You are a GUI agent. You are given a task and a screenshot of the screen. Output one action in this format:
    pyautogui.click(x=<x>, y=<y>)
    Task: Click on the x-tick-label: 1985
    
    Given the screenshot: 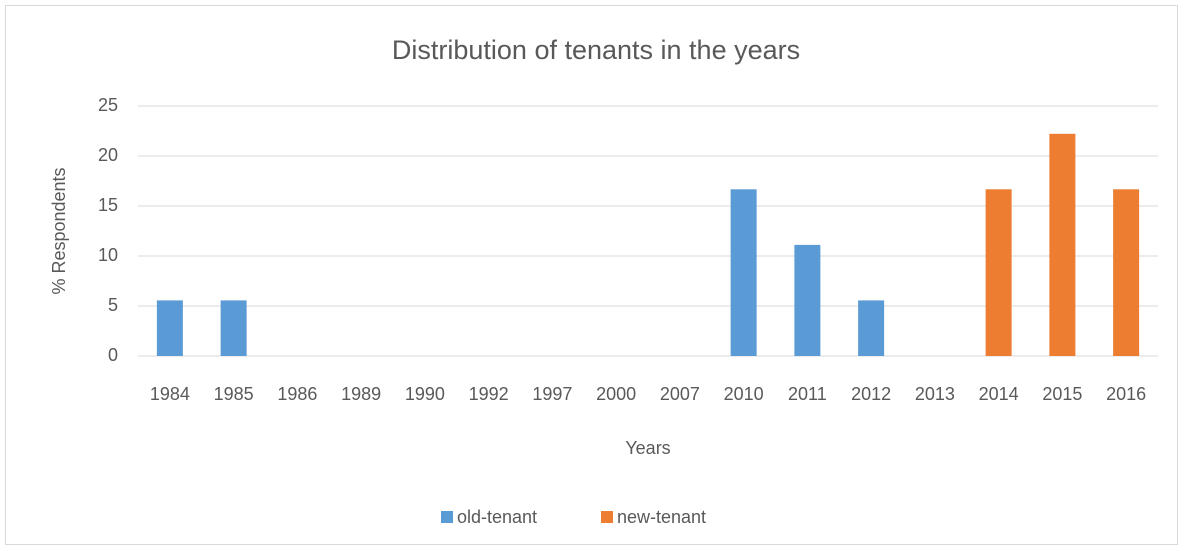 What is the action you would take?
    pyautogui.click(x=234, y=394)
    